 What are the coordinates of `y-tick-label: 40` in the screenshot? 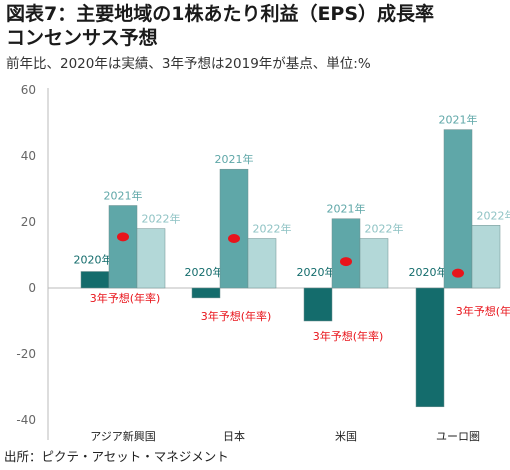 It's located at (28, 156).